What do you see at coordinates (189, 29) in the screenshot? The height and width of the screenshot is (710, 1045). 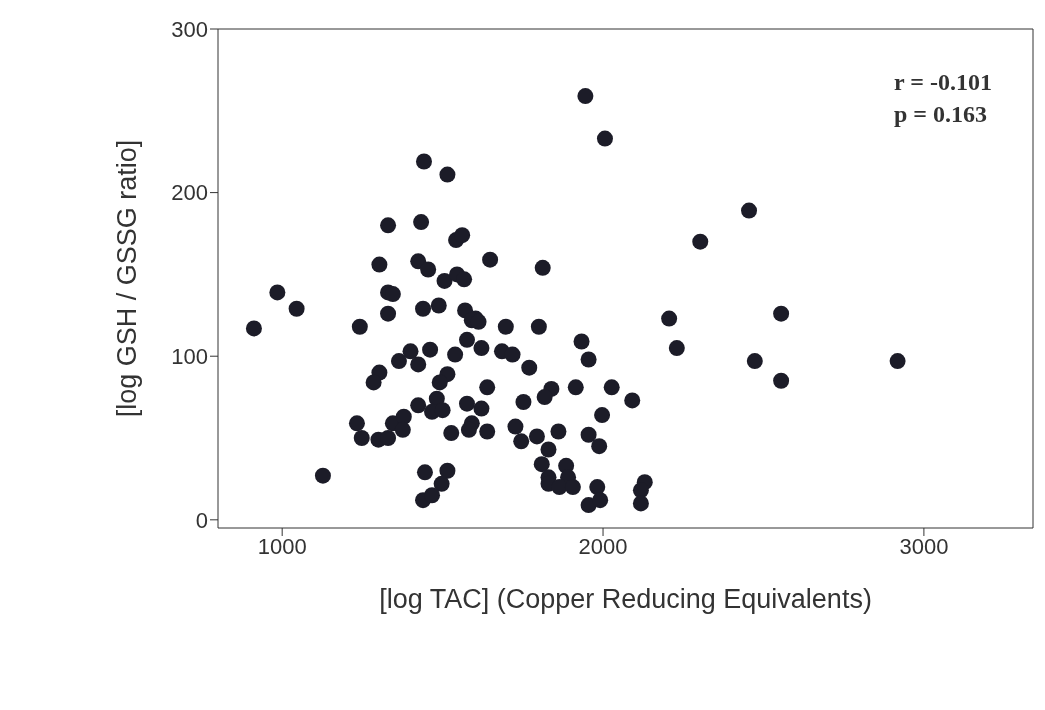 I see `y-tick-label: 300` at bounding box center [189, 29].